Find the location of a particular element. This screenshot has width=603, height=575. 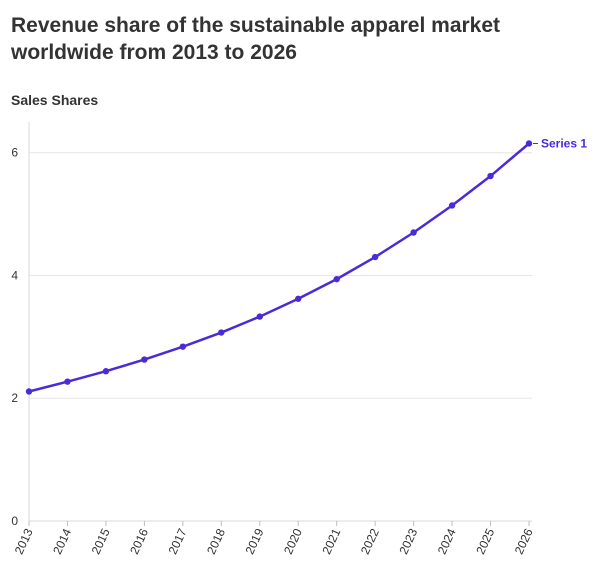

x-tick-label: 2018 is located at coordinates (216, 541).